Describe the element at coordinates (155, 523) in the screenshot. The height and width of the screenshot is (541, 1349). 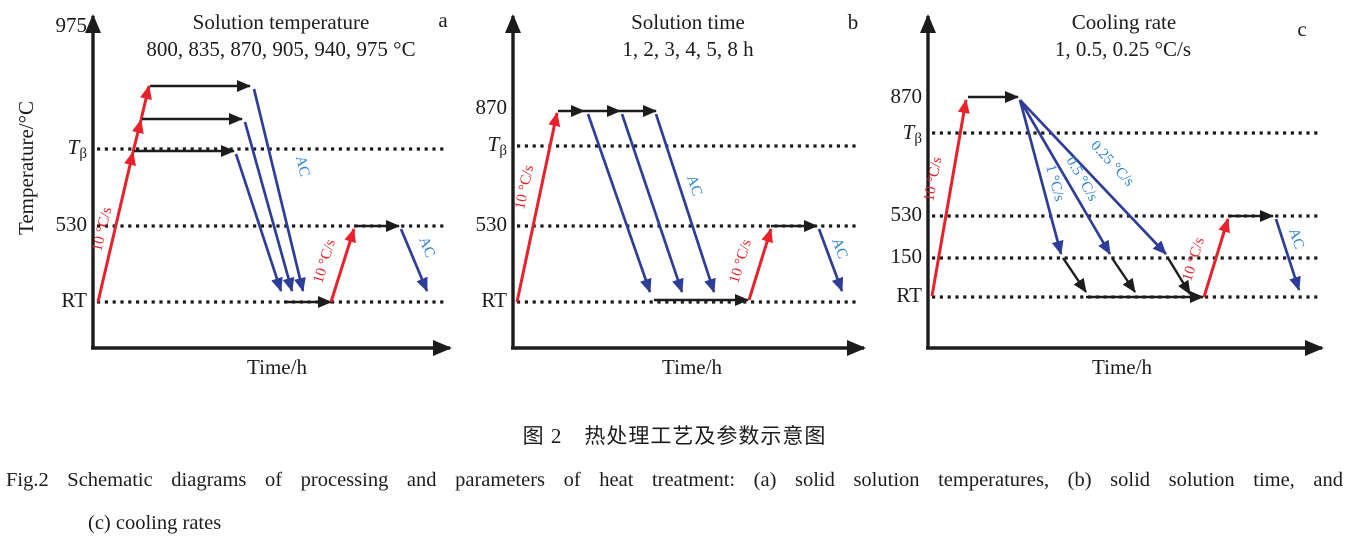
I see `caption-english-line2: (c) cooling rates` at that location.